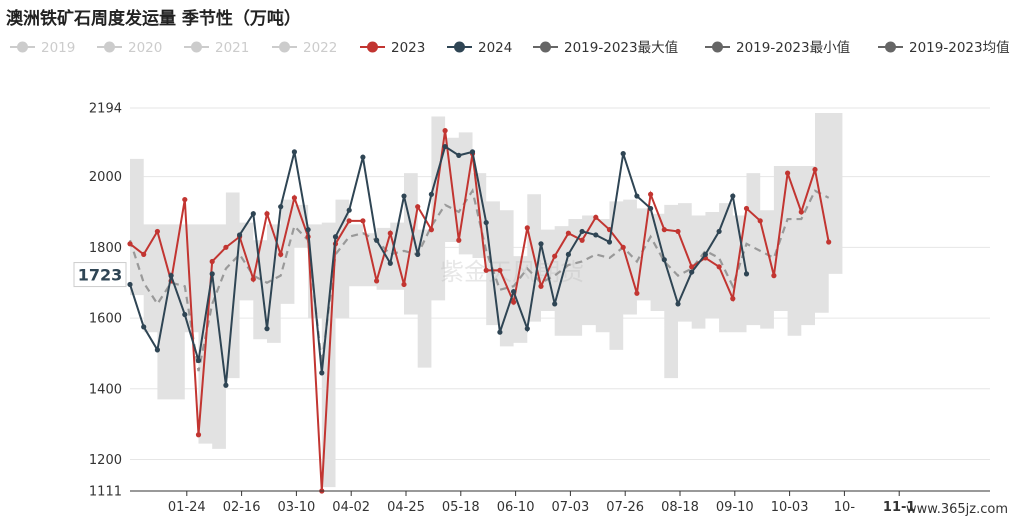 The image size is (1015, 521). I want to click on x-tick-label: 04-02, so click(351, 507).